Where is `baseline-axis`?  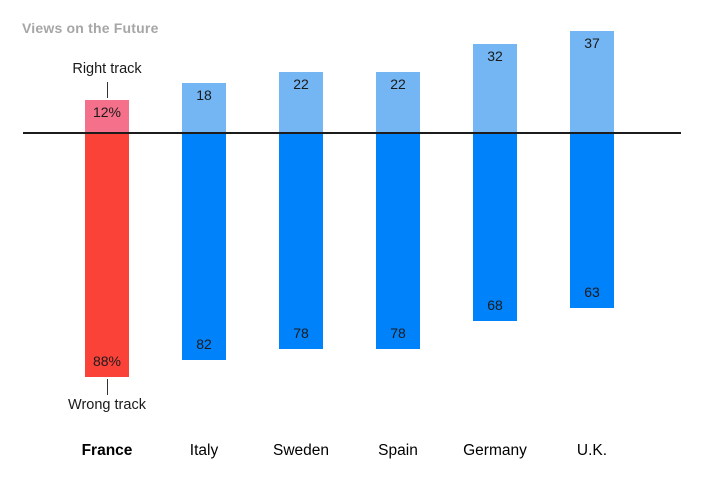 baseline-axis is located at coordinates (352, 133).